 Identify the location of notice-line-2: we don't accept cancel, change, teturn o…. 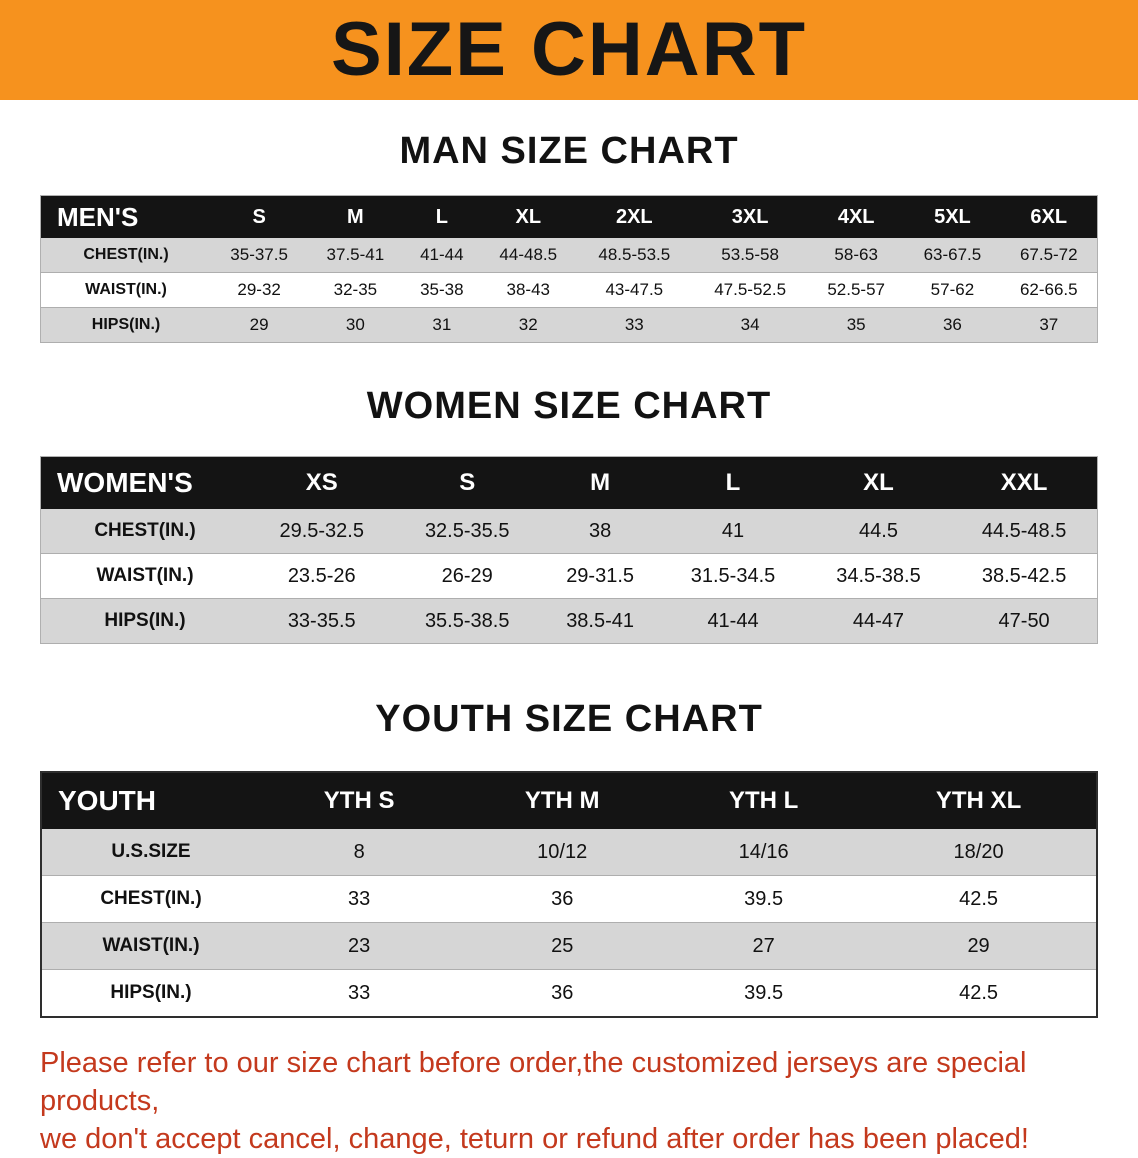
(534, 1139).